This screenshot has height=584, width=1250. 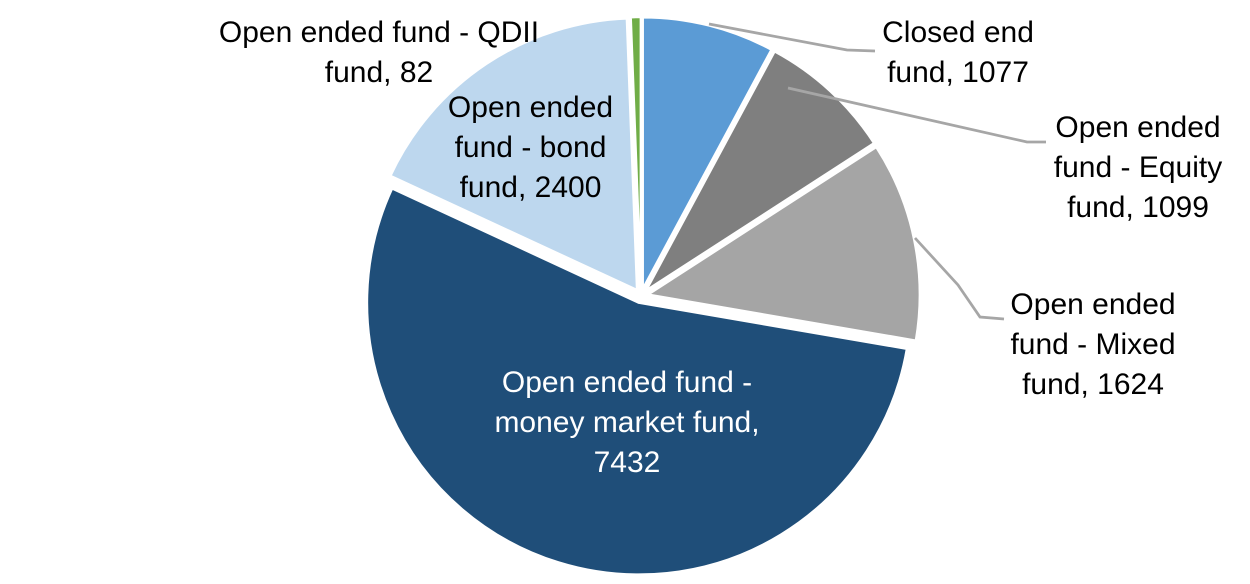 I want to click on label-line: fund, 82, so click(x=379, y=72).